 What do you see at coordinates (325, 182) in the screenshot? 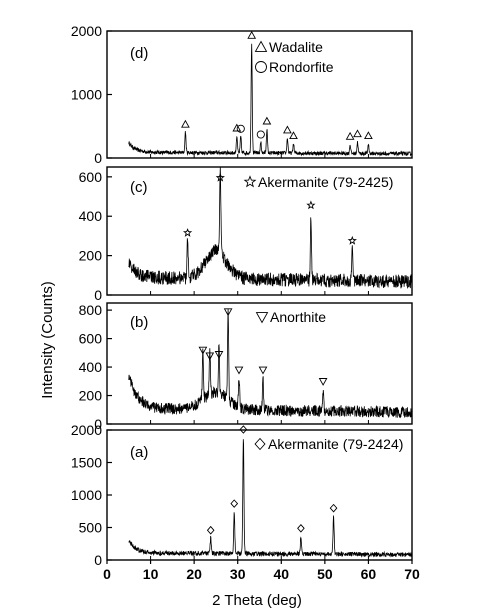
I see `legend-label: Akermanite (79-2425)` at bounding box center [325, 182].